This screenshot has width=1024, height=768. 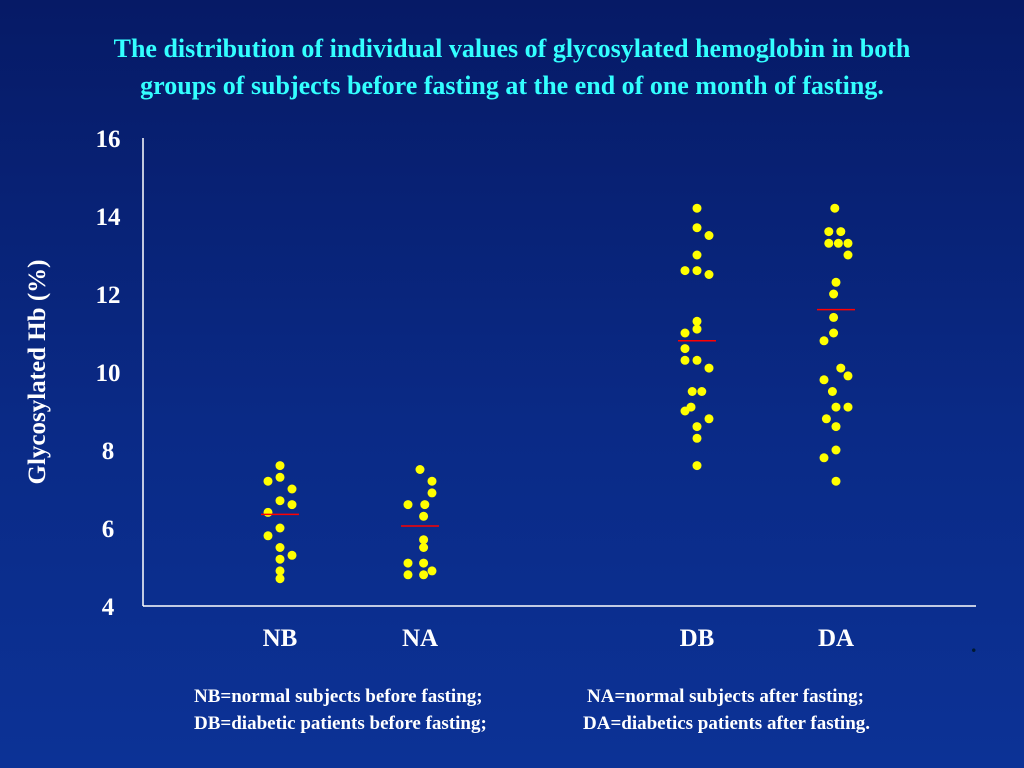 What do you see at coordinates (109, 217) in the screenshot?
I see `y-tick-label: 14` at bounding box center [109, 217].